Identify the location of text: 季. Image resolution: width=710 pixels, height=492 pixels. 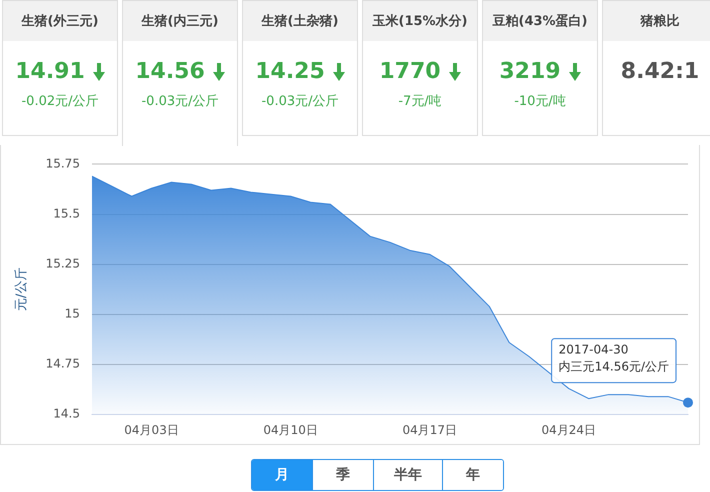
(342, 475).